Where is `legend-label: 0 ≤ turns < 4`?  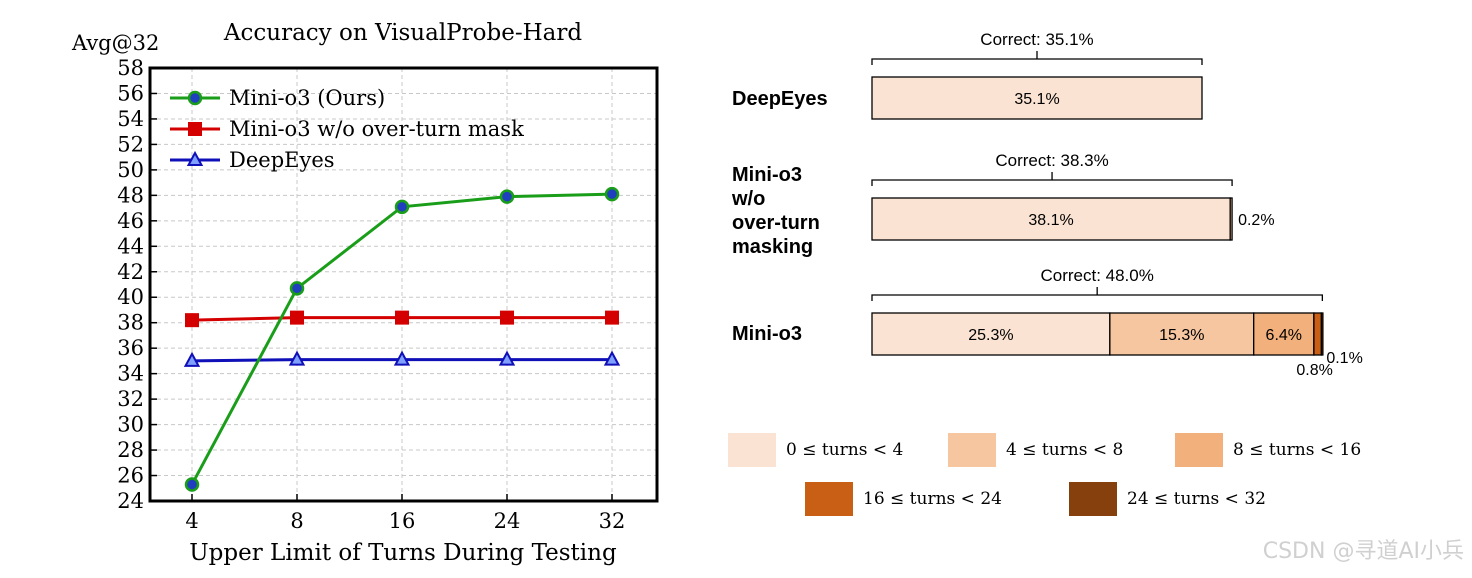
legend-label: 0 ≤ turns < 4 is located at coordinates (844, 450).